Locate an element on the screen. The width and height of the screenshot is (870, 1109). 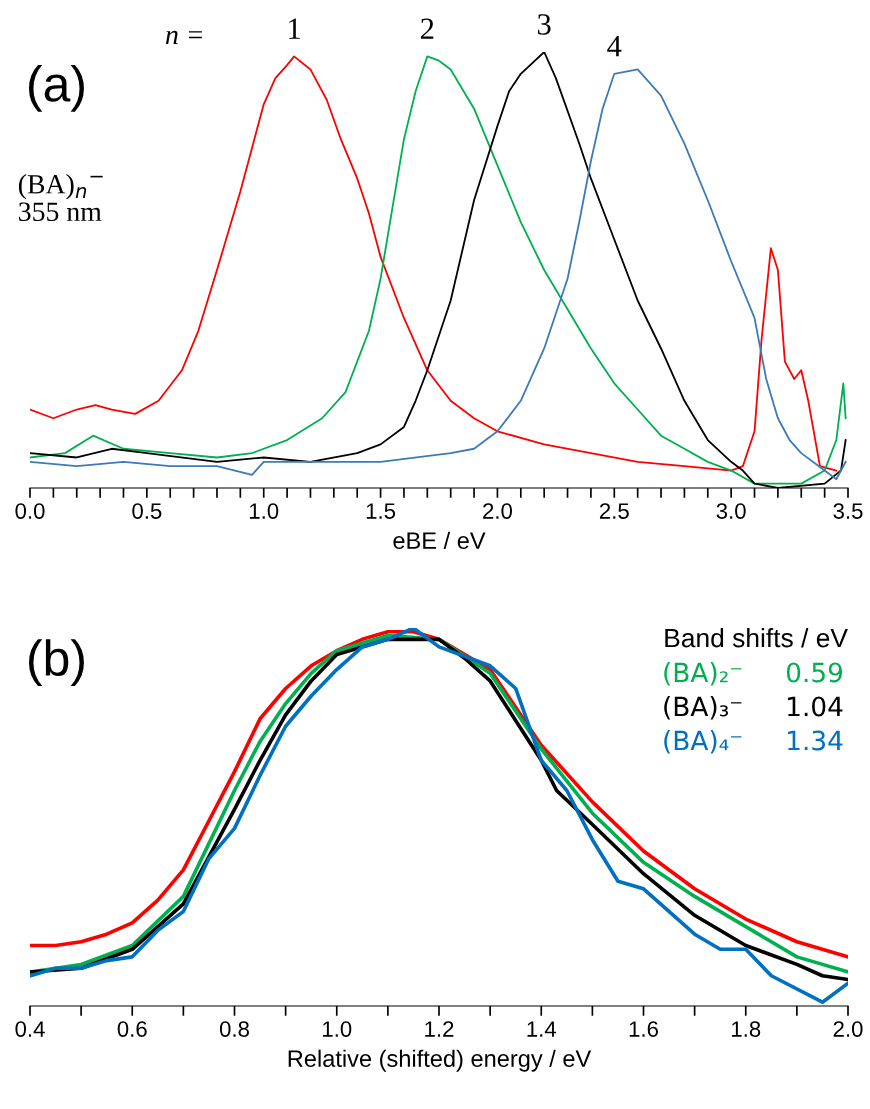
x-axis-title: eBE / eV is located at coordinates (439, 540).